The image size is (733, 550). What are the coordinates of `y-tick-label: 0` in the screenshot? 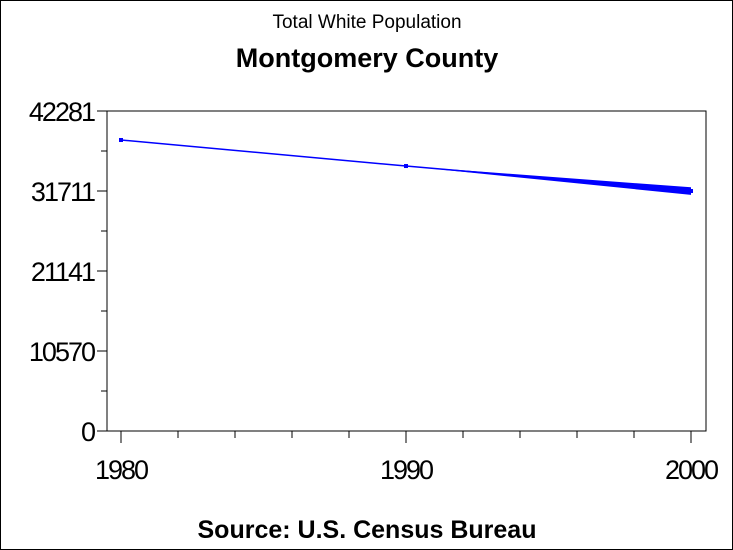 It's located at (88, 432).